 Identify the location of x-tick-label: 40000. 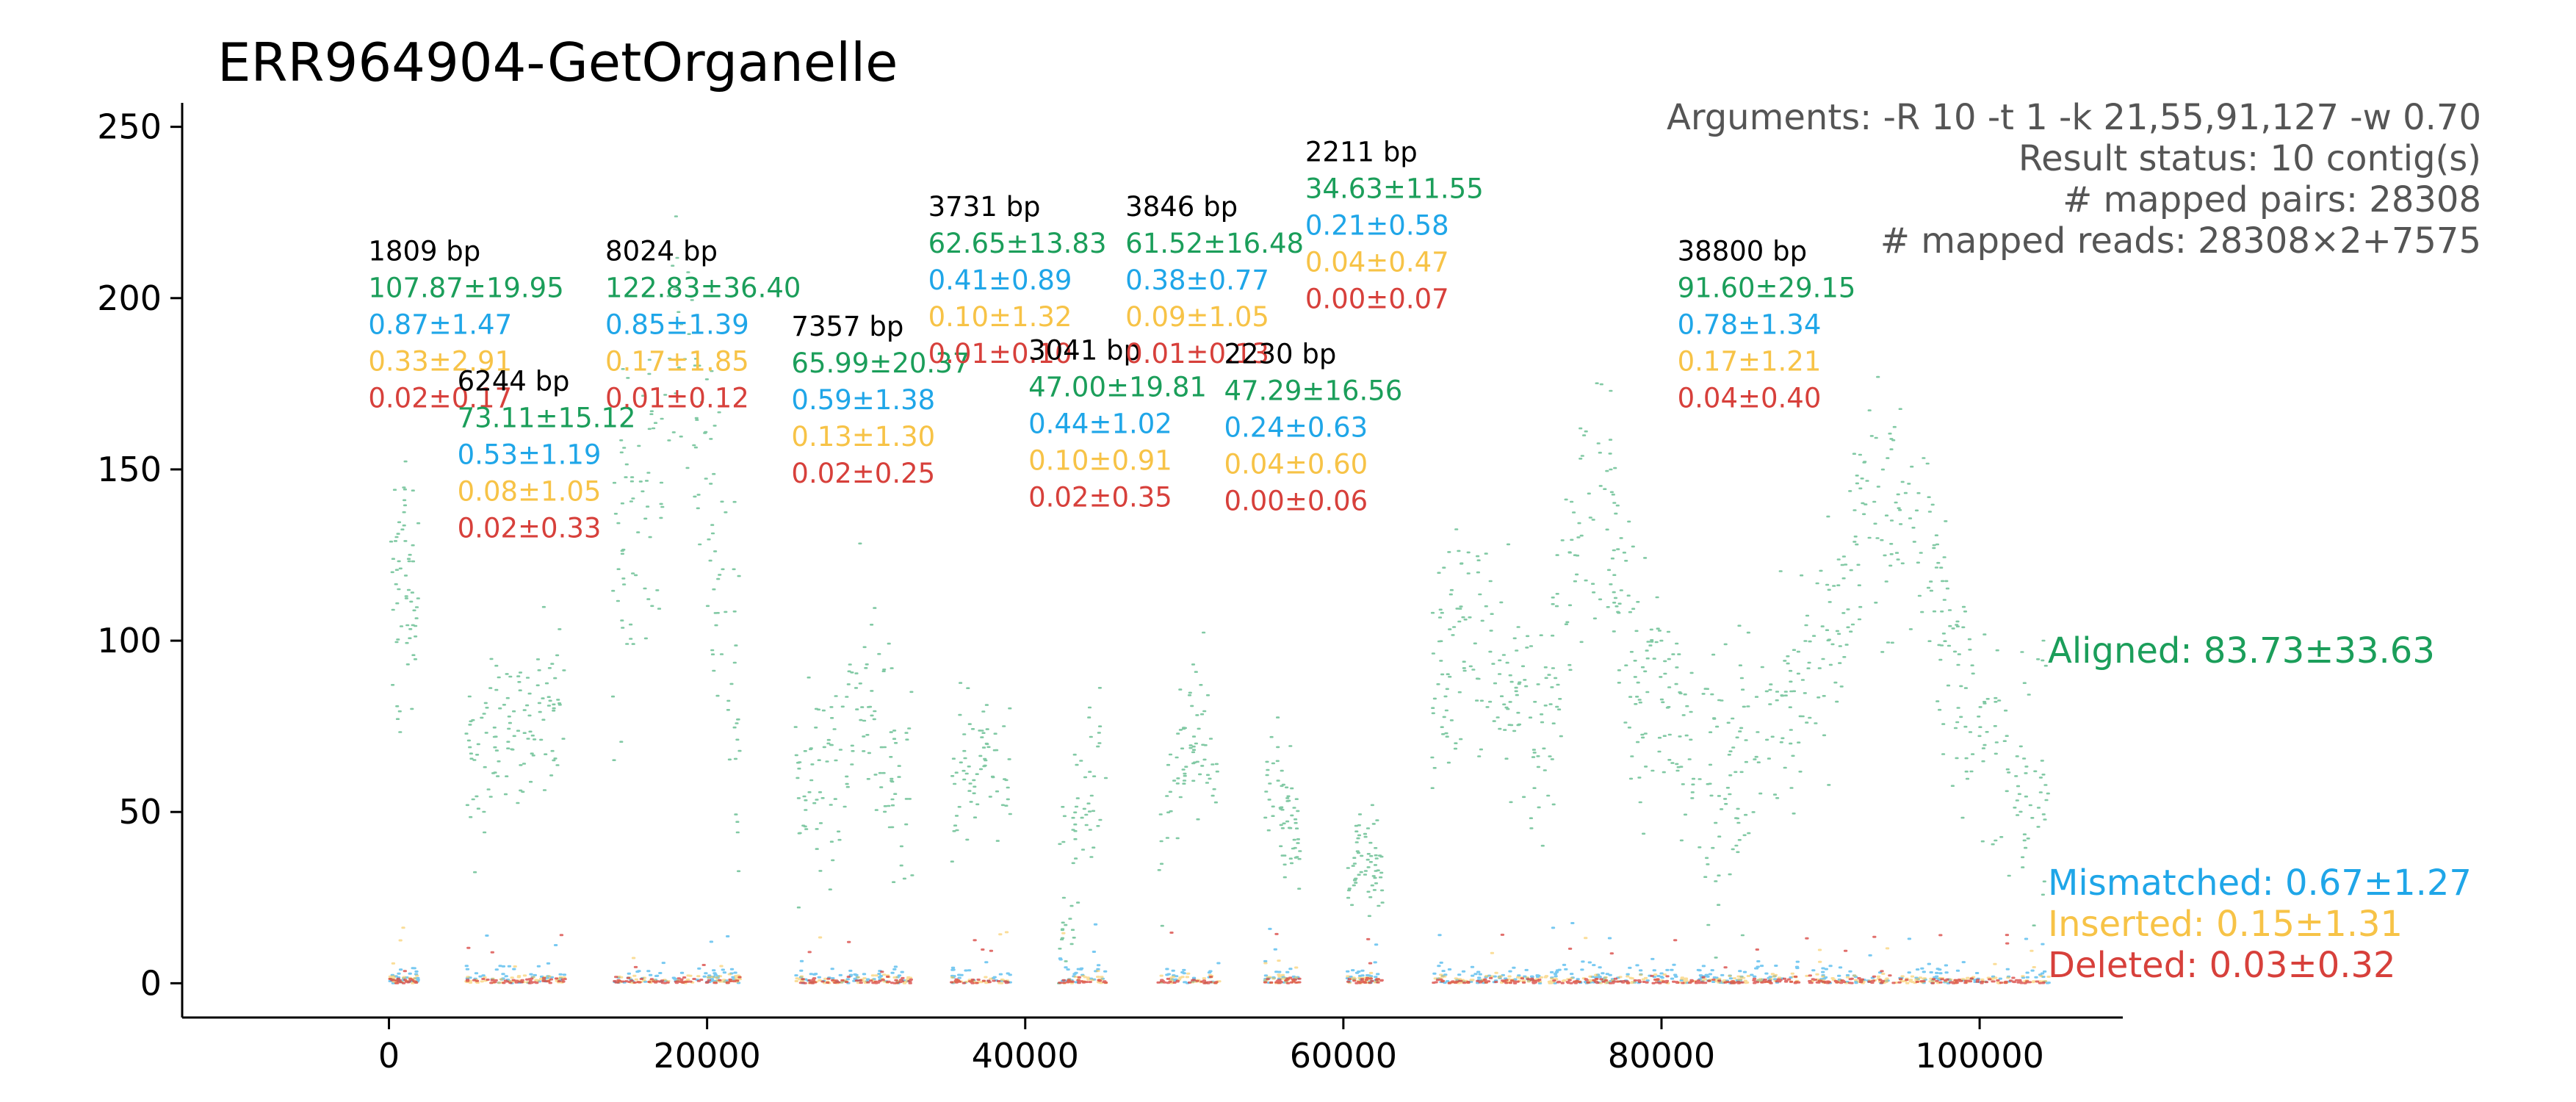
(1026, 1056).